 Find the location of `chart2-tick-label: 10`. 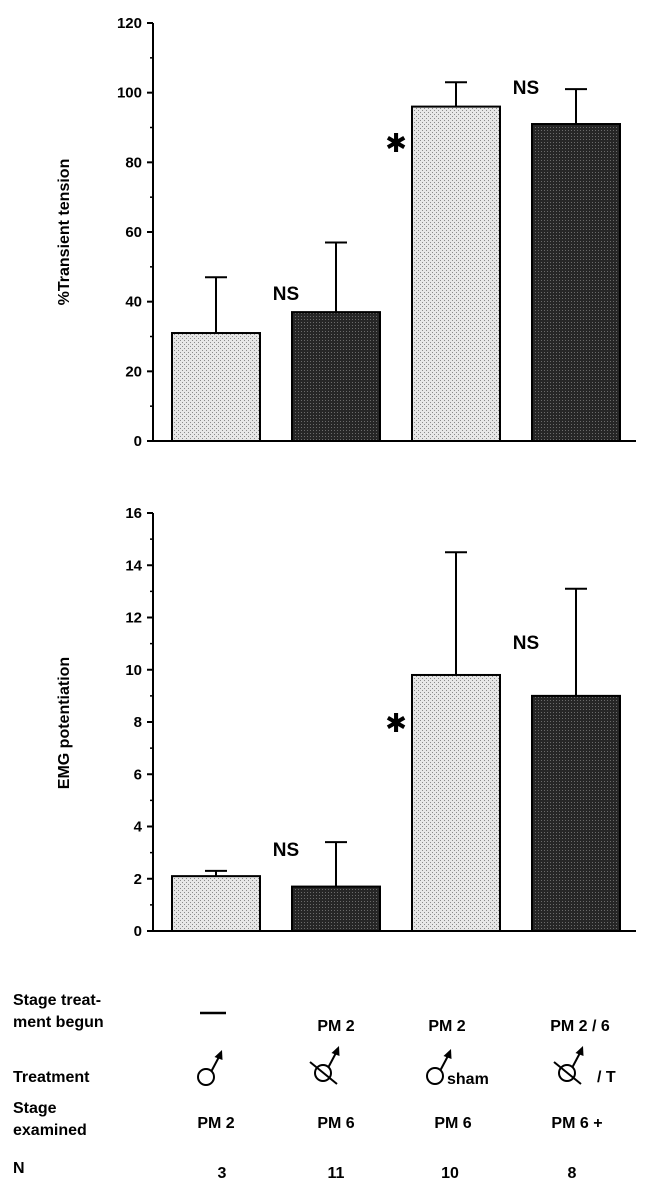

chart2-tick-label: 10 is located at coordinates (133, 670).